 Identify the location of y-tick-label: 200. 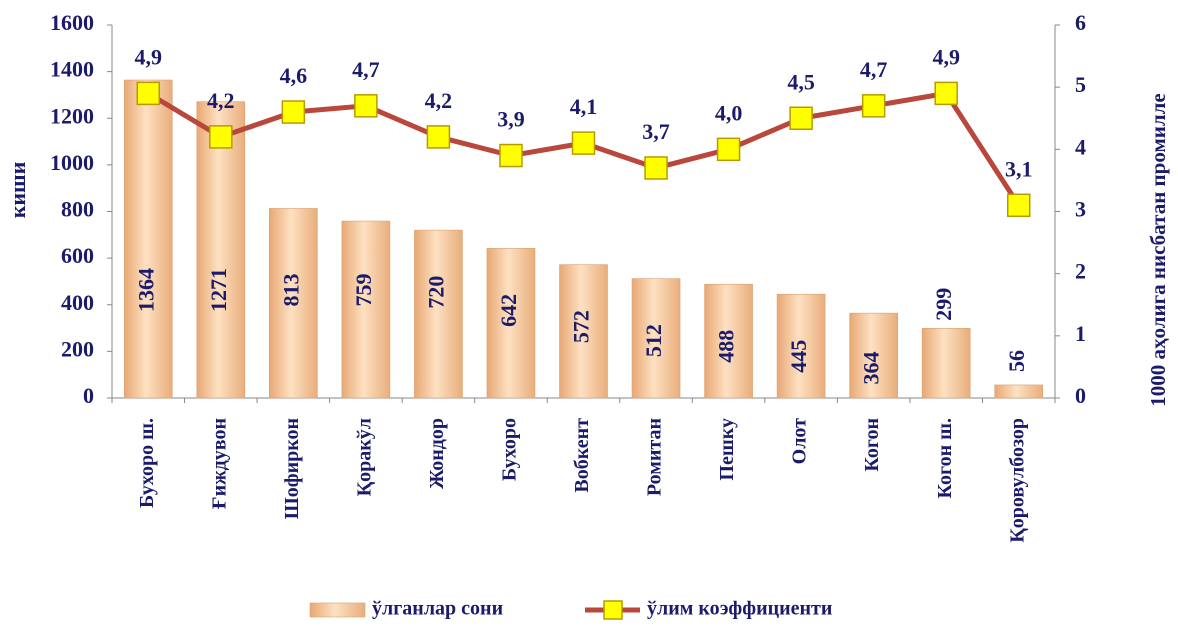
(77, 348).